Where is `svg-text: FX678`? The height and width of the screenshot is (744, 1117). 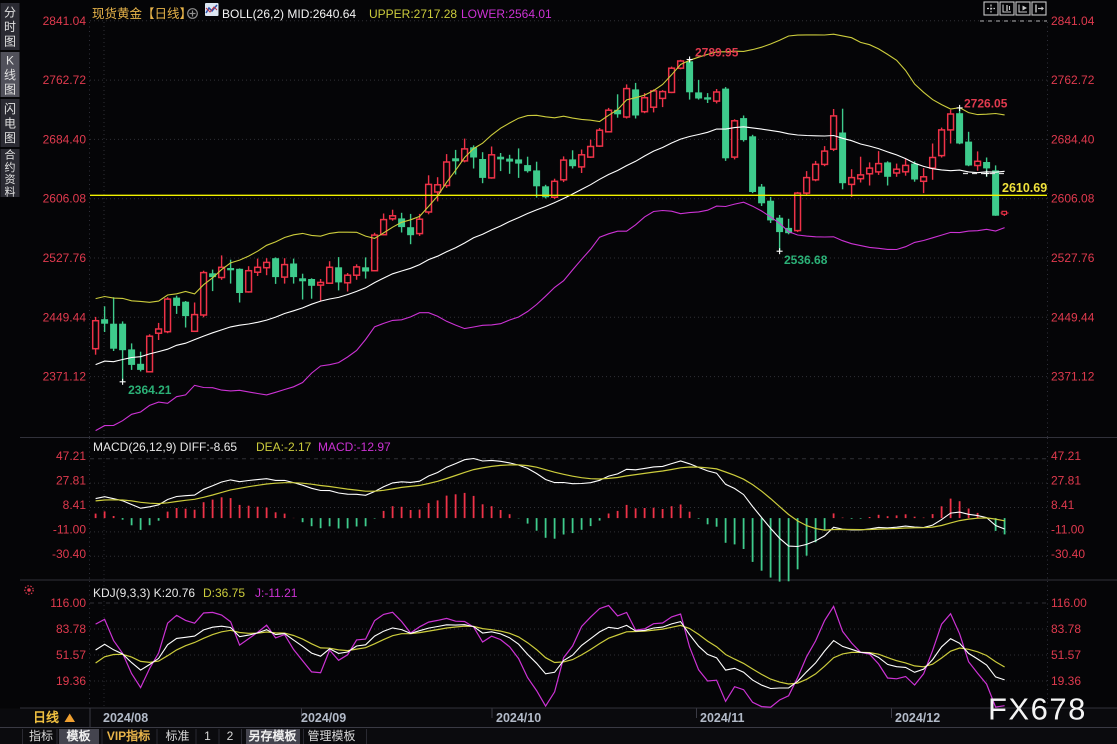 svg-text: FX678 is located at coordinates (1037, 709).